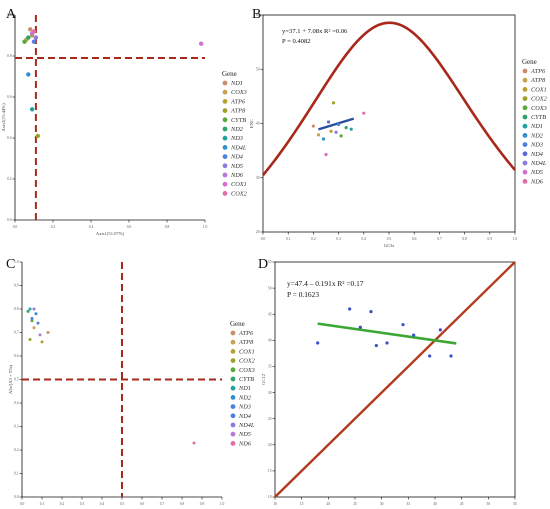  Describe the element at coordinates (270, 419) in the screenshot. I see `y-tick-label: 25` at that location.